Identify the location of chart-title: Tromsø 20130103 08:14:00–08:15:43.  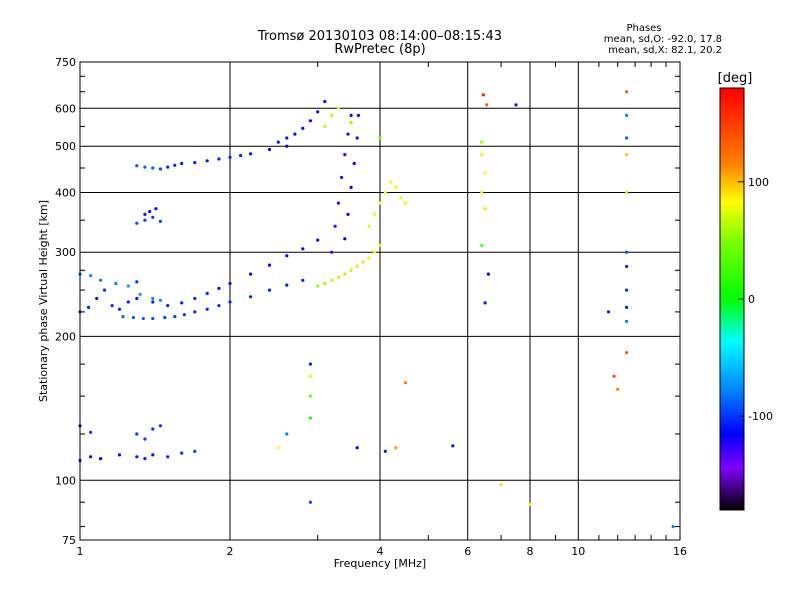
(379, 36).